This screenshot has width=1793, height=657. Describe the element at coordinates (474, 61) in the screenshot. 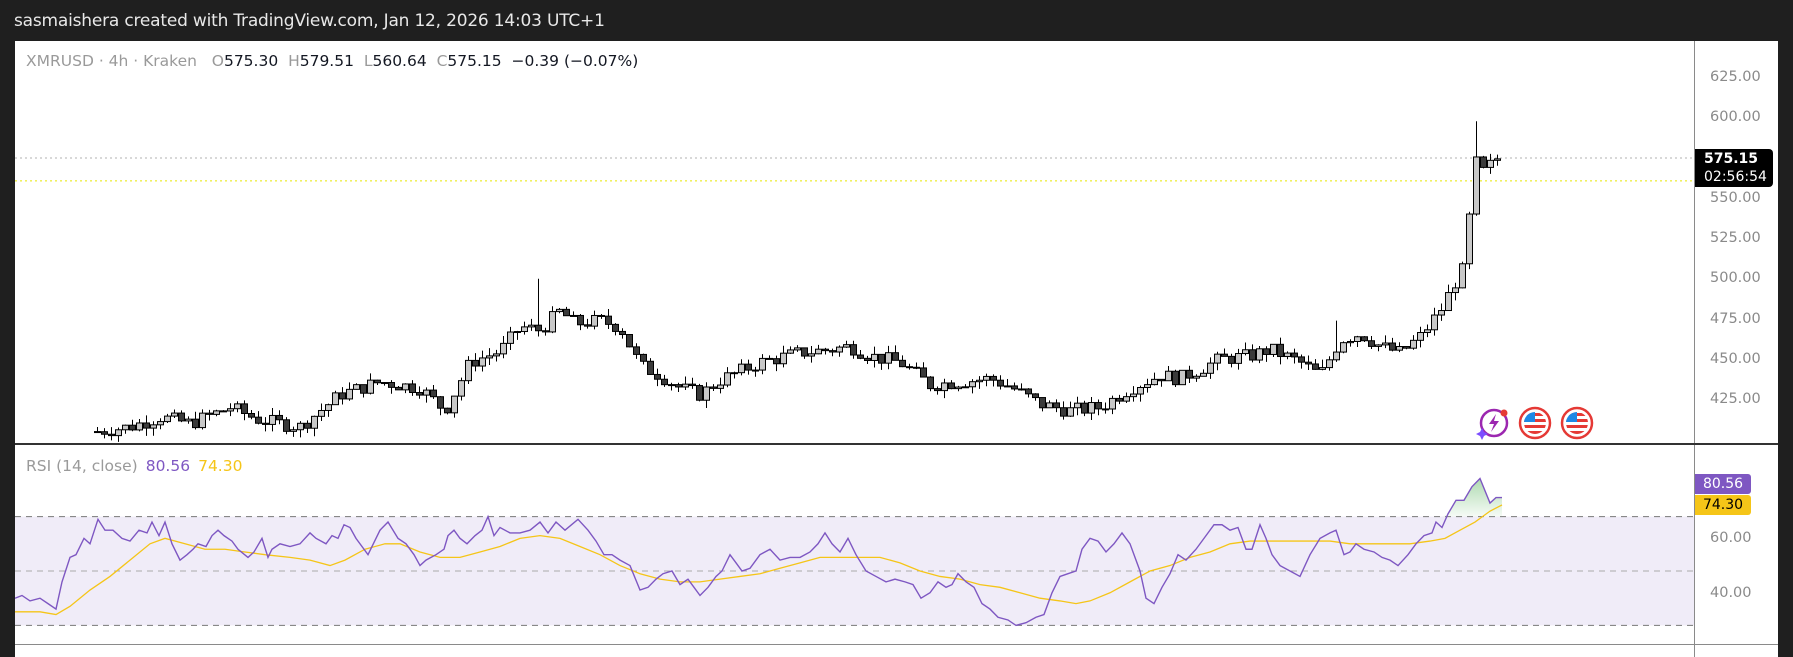

I see `close-value: 575.15` at that location.